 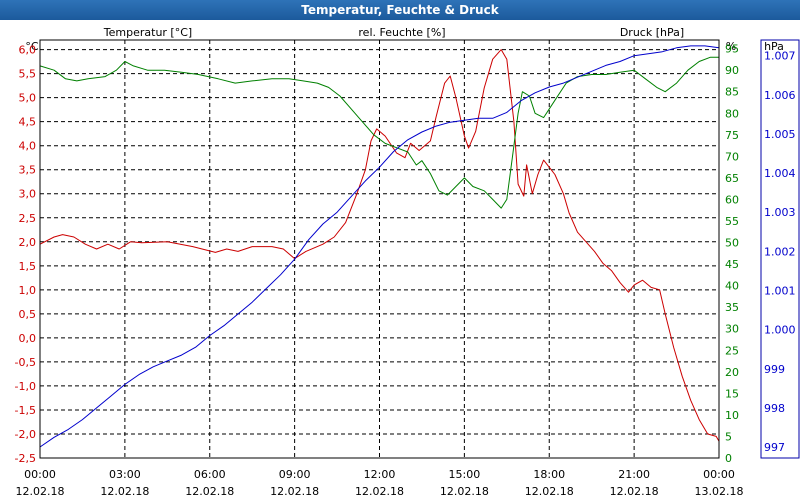 I want to click on humidity-tick-label: 90, so click(x=732, y=70).